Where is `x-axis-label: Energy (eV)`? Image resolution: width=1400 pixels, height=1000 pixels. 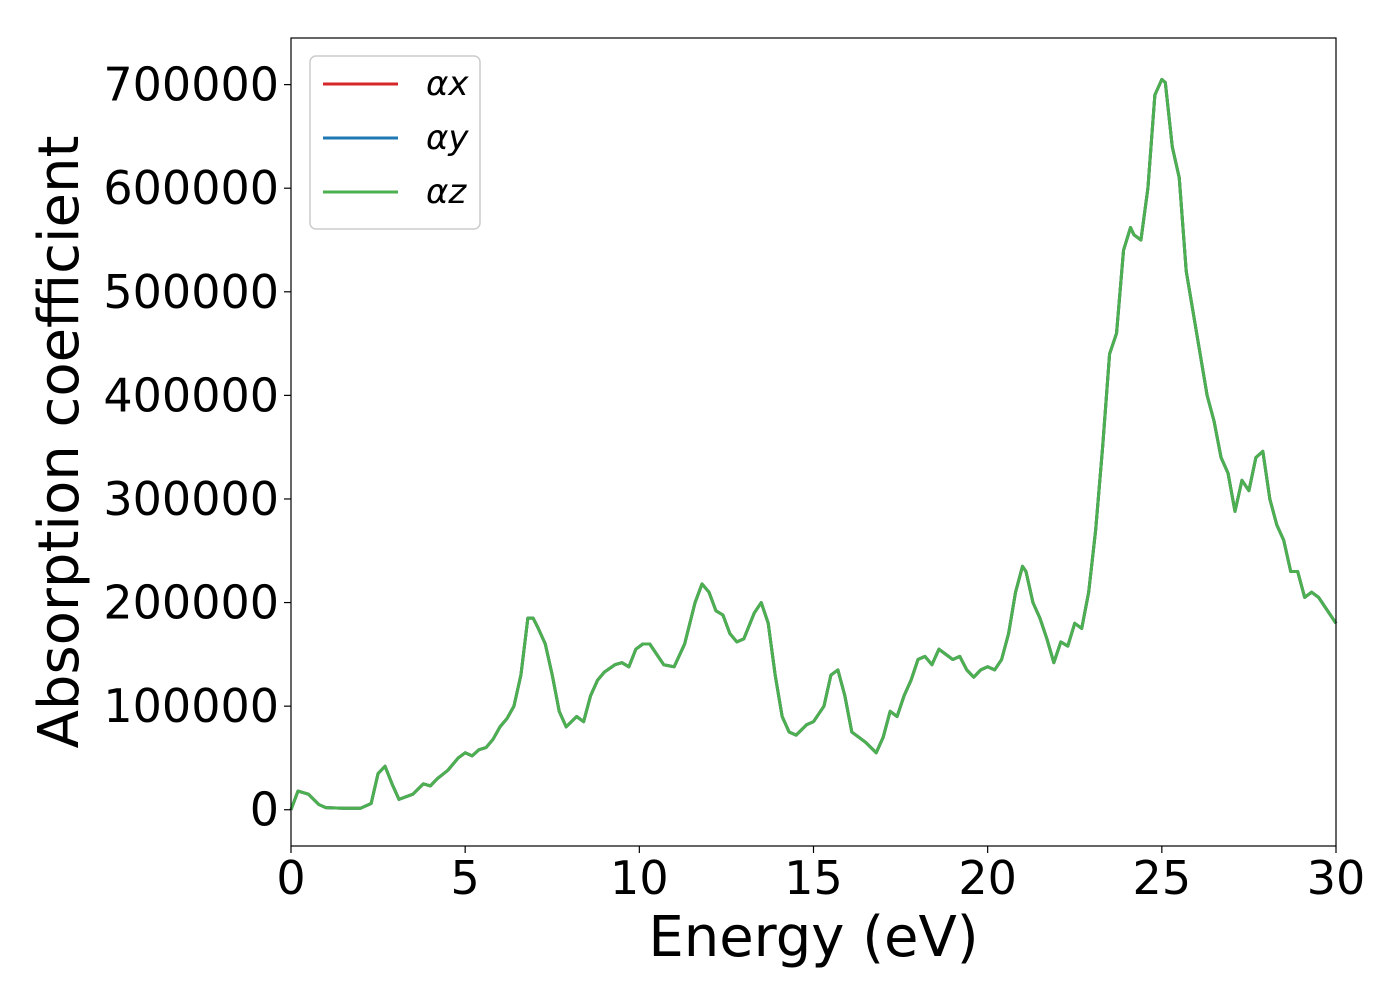
x-axis-label: Energy (eV) is located at coordinates (813, 937).